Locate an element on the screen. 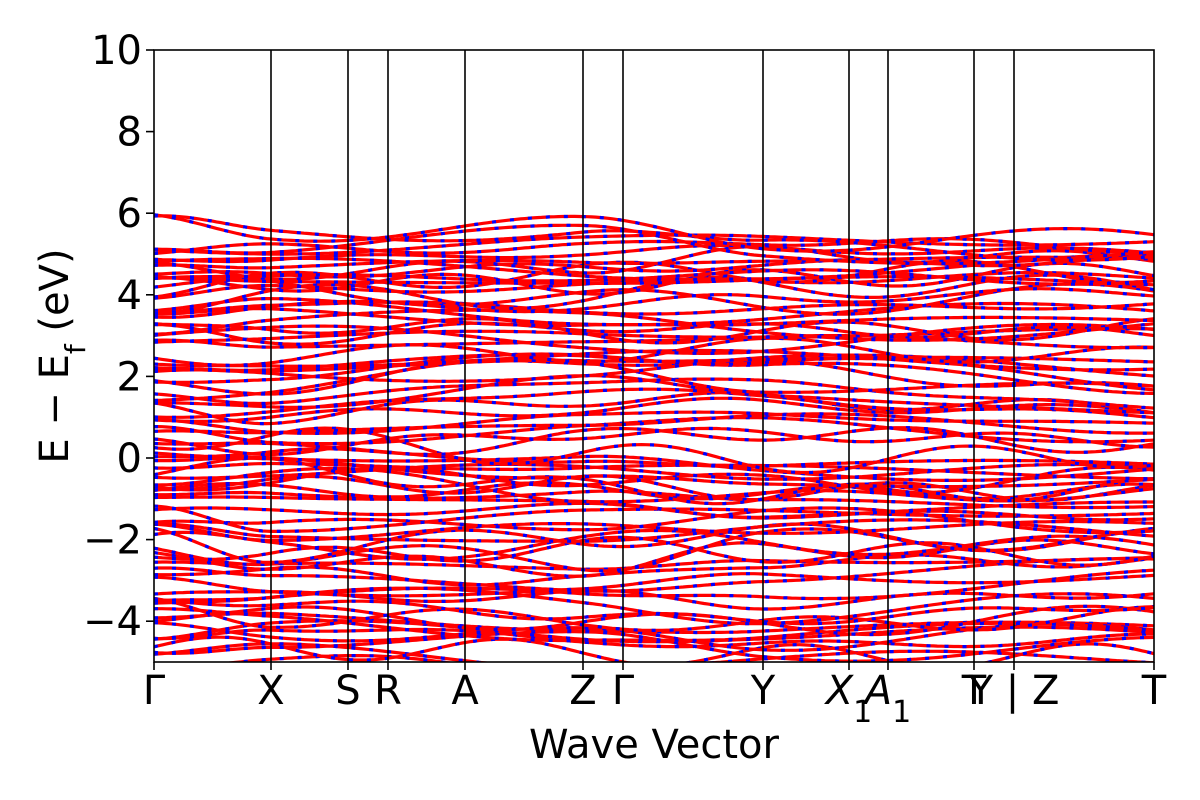  y-axis-title-unit: (eV) is located at coordinates (55, 296).